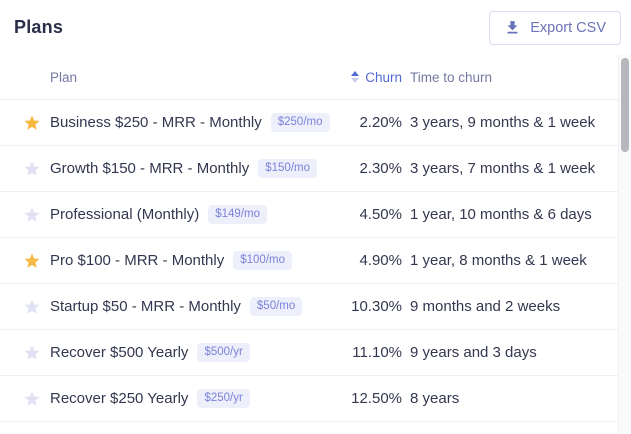 The height and width of the screenshot is (434, 631). I want to click on time-to-churn-value: 8 years, so click(435, 398).